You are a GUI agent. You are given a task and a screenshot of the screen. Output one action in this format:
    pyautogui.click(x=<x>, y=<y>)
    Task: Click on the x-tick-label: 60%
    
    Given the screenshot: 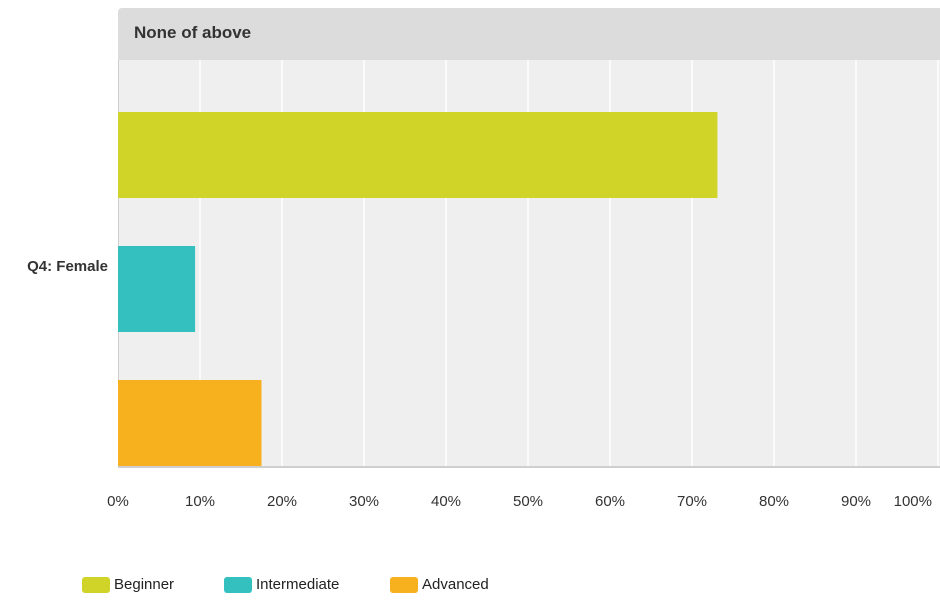 What is the action you would take?
    pyautogui.click(x=610, y=501)
    